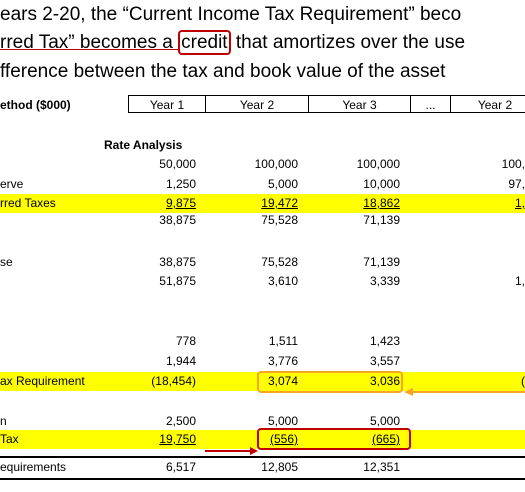 The width and height of the screenshot is (525, 492). I want to click on cell: 3,557, so click(384, 361).